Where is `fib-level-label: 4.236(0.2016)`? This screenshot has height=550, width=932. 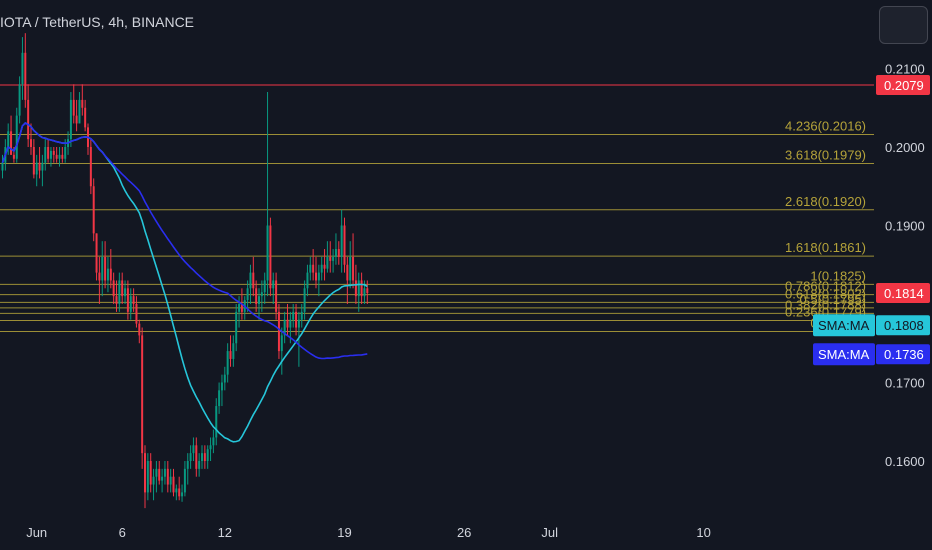 fib-level-label: 4.236(0.2016) is located at coordinates (825, 125).